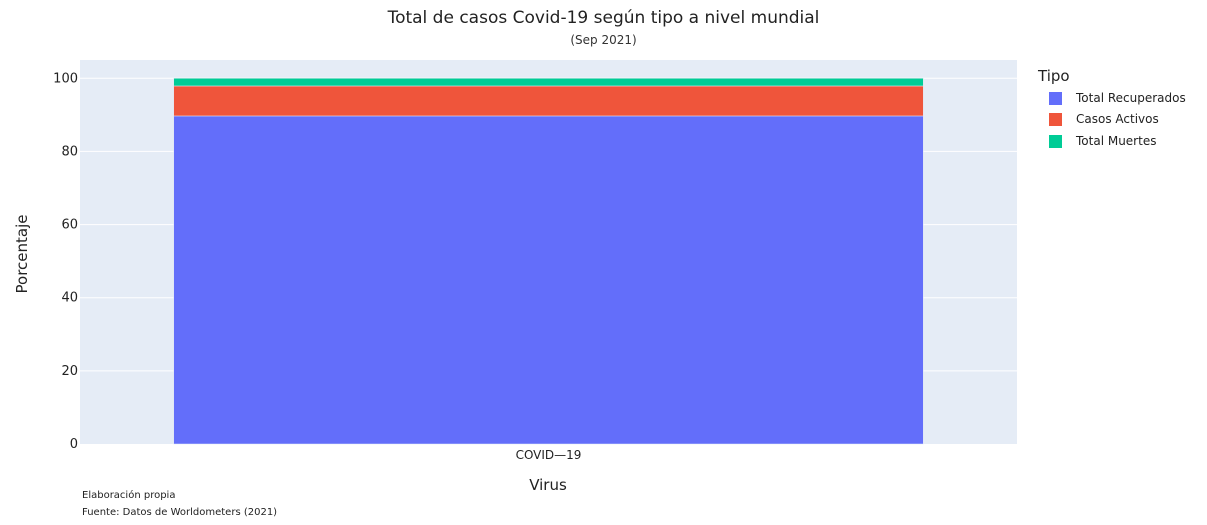 This screenshot has height=525, width=1207. What do you see at coordinates (1055, 98) in the screenshot?
I see `legend-swatch-recuperados` at bounding box center [1055, 98].